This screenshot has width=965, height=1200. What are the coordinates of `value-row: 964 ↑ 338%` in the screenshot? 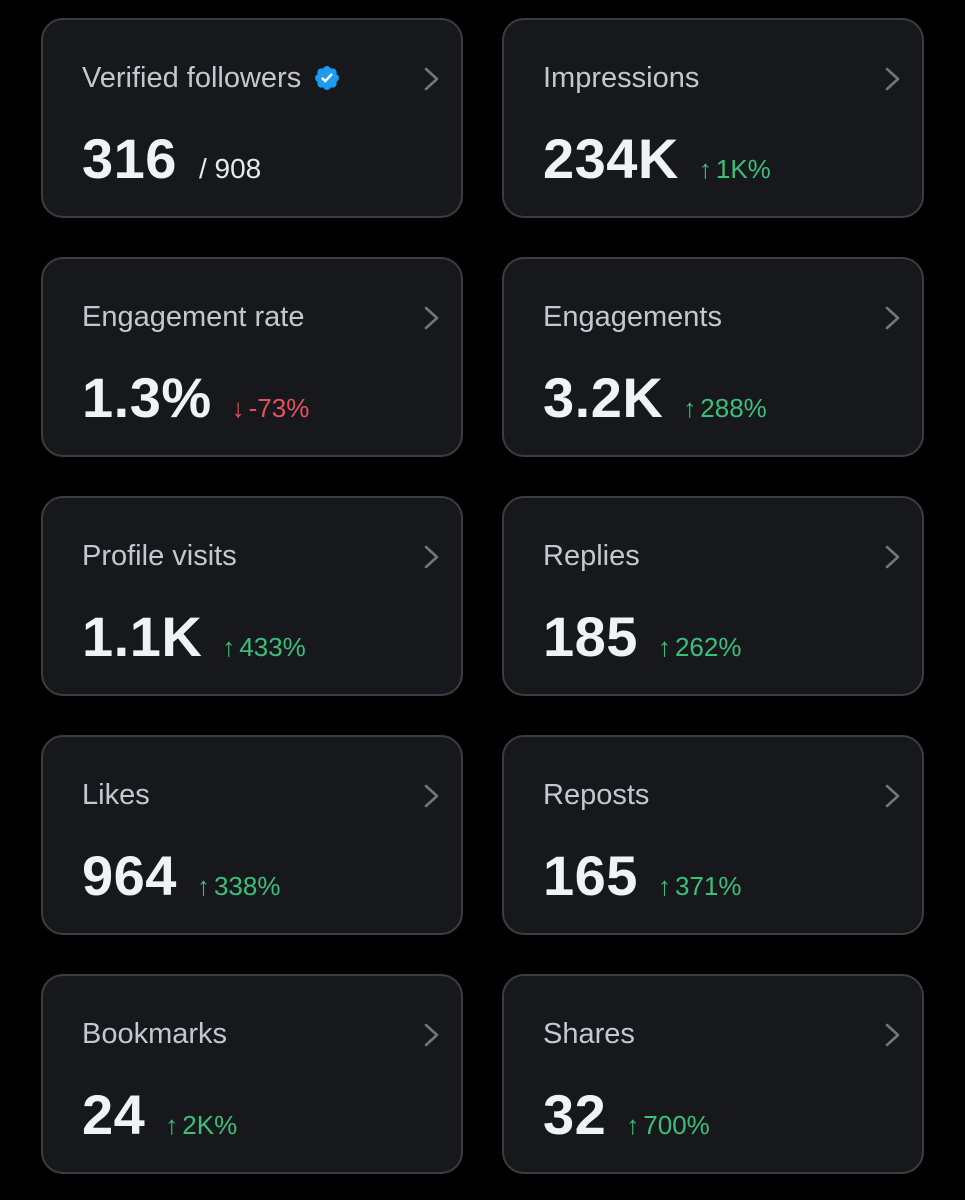 It's located at (181, 876).